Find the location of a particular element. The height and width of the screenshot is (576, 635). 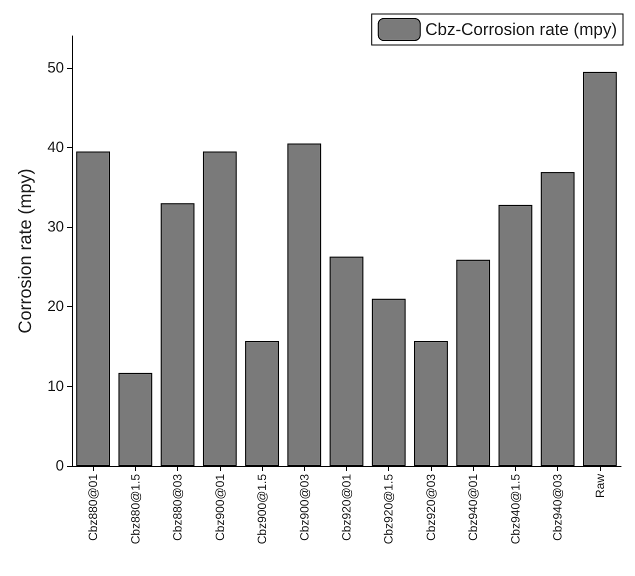

x-tick-label: Raw is located at coordinates (599, 486).